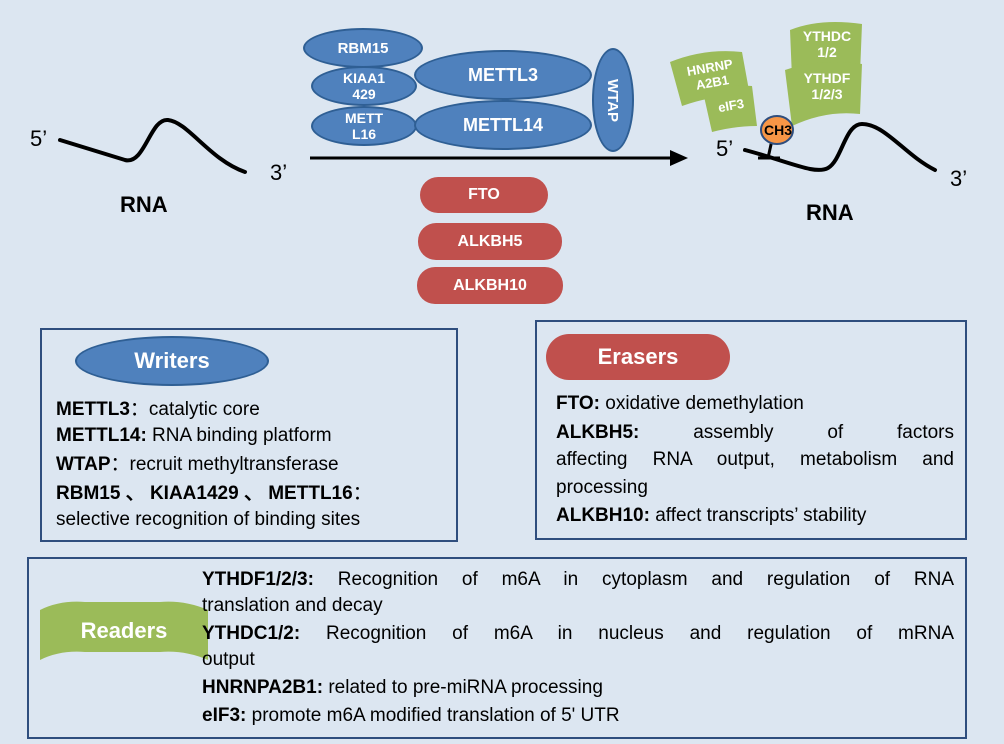 The image size is (1004, 744). I want to click on erasers-line-fto-bold: FTO:, so click(578, 403).